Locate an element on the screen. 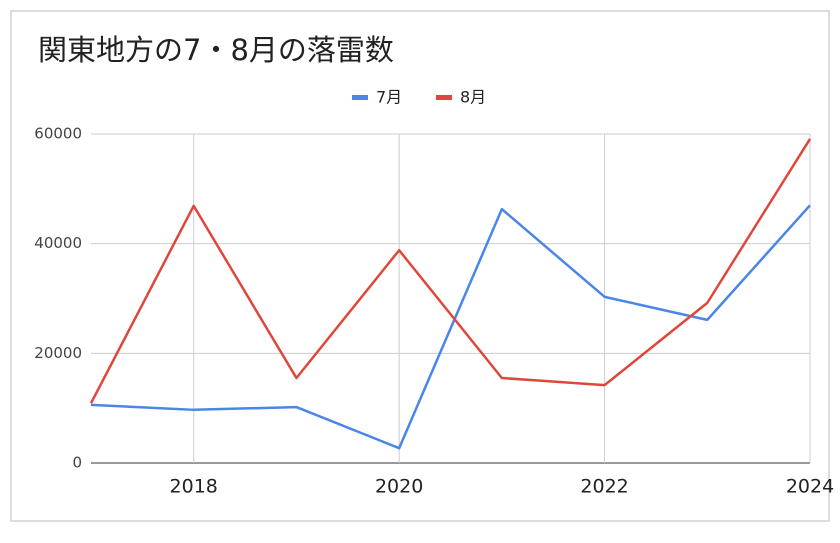 This screenshot has width=840, height=543. legend-label: 7月 is located at coordinates (389, 97).